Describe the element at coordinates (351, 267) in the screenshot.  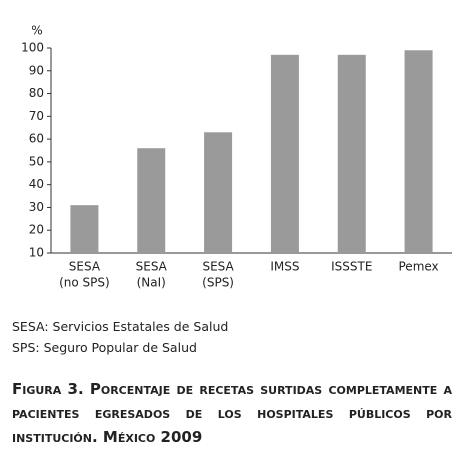
I see `x-tick-label: ISSSTE` at that location.